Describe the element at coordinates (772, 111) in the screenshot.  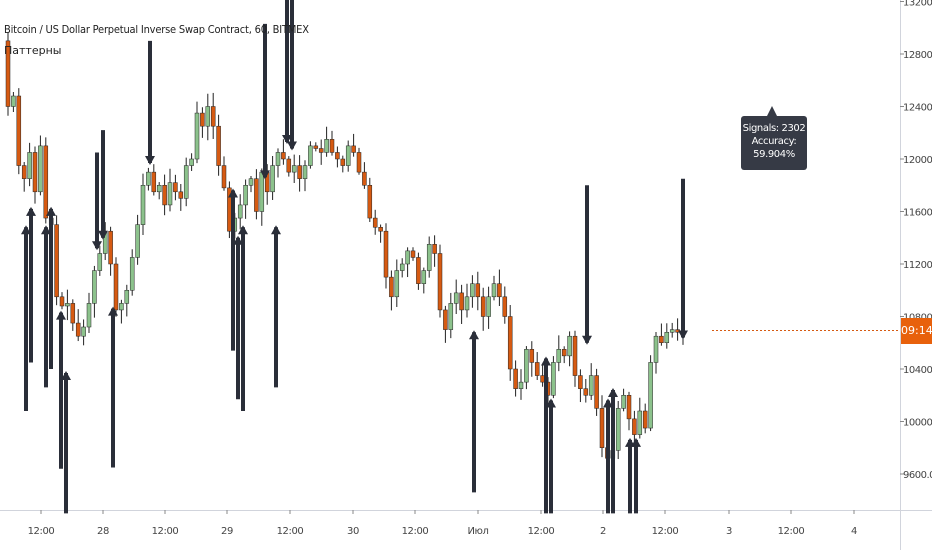
I see `stats-pointer` at that location.